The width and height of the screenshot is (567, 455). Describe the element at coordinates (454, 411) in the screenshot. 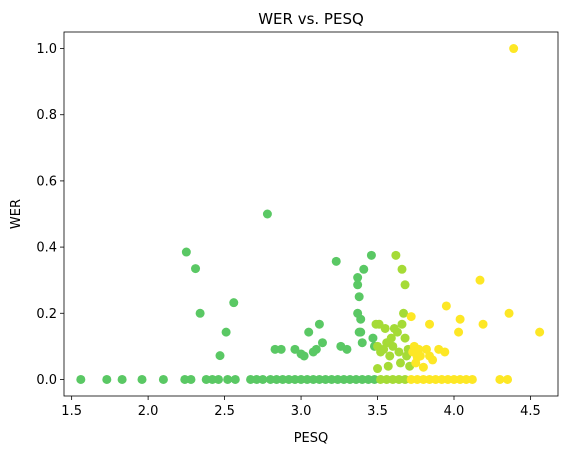

I see `x-tick-label: 4.0` at that location.